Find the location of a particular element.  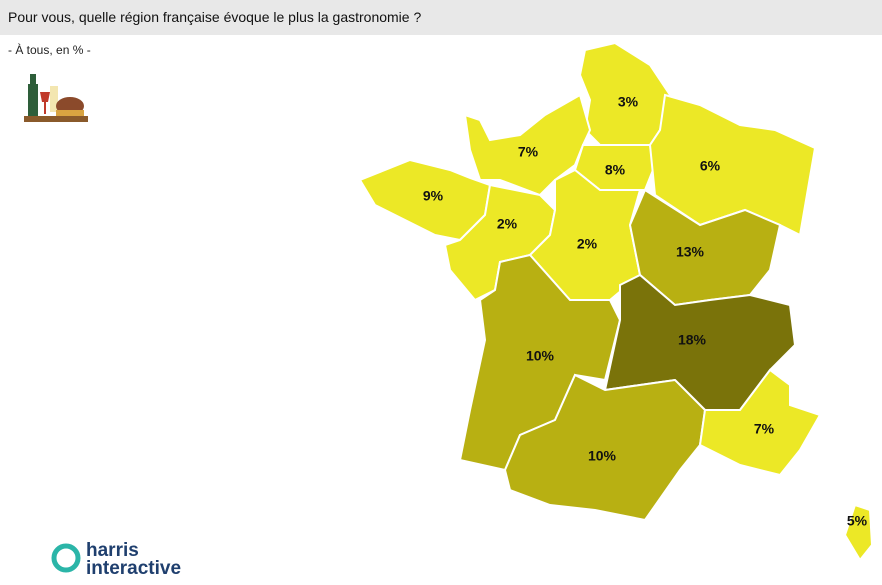

icon is located at coordinates (56, 98).